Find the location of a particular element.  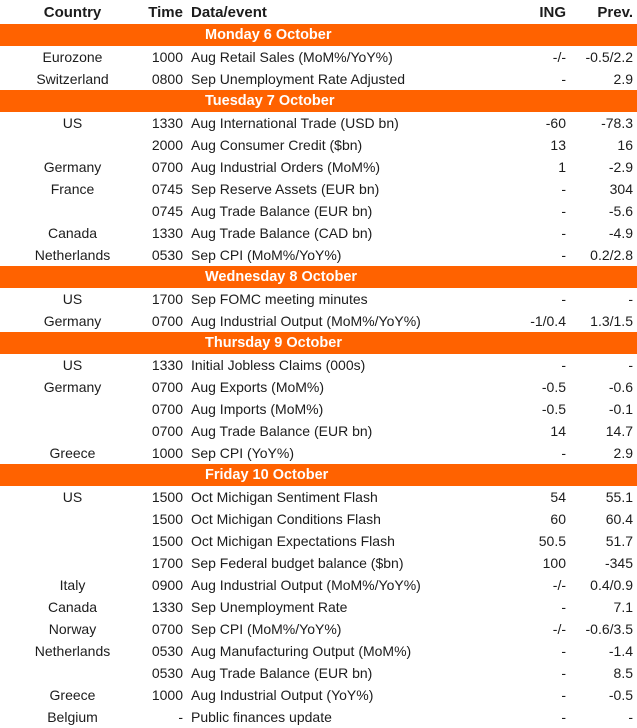

country-cell: France is located at coordinates (72, 189).